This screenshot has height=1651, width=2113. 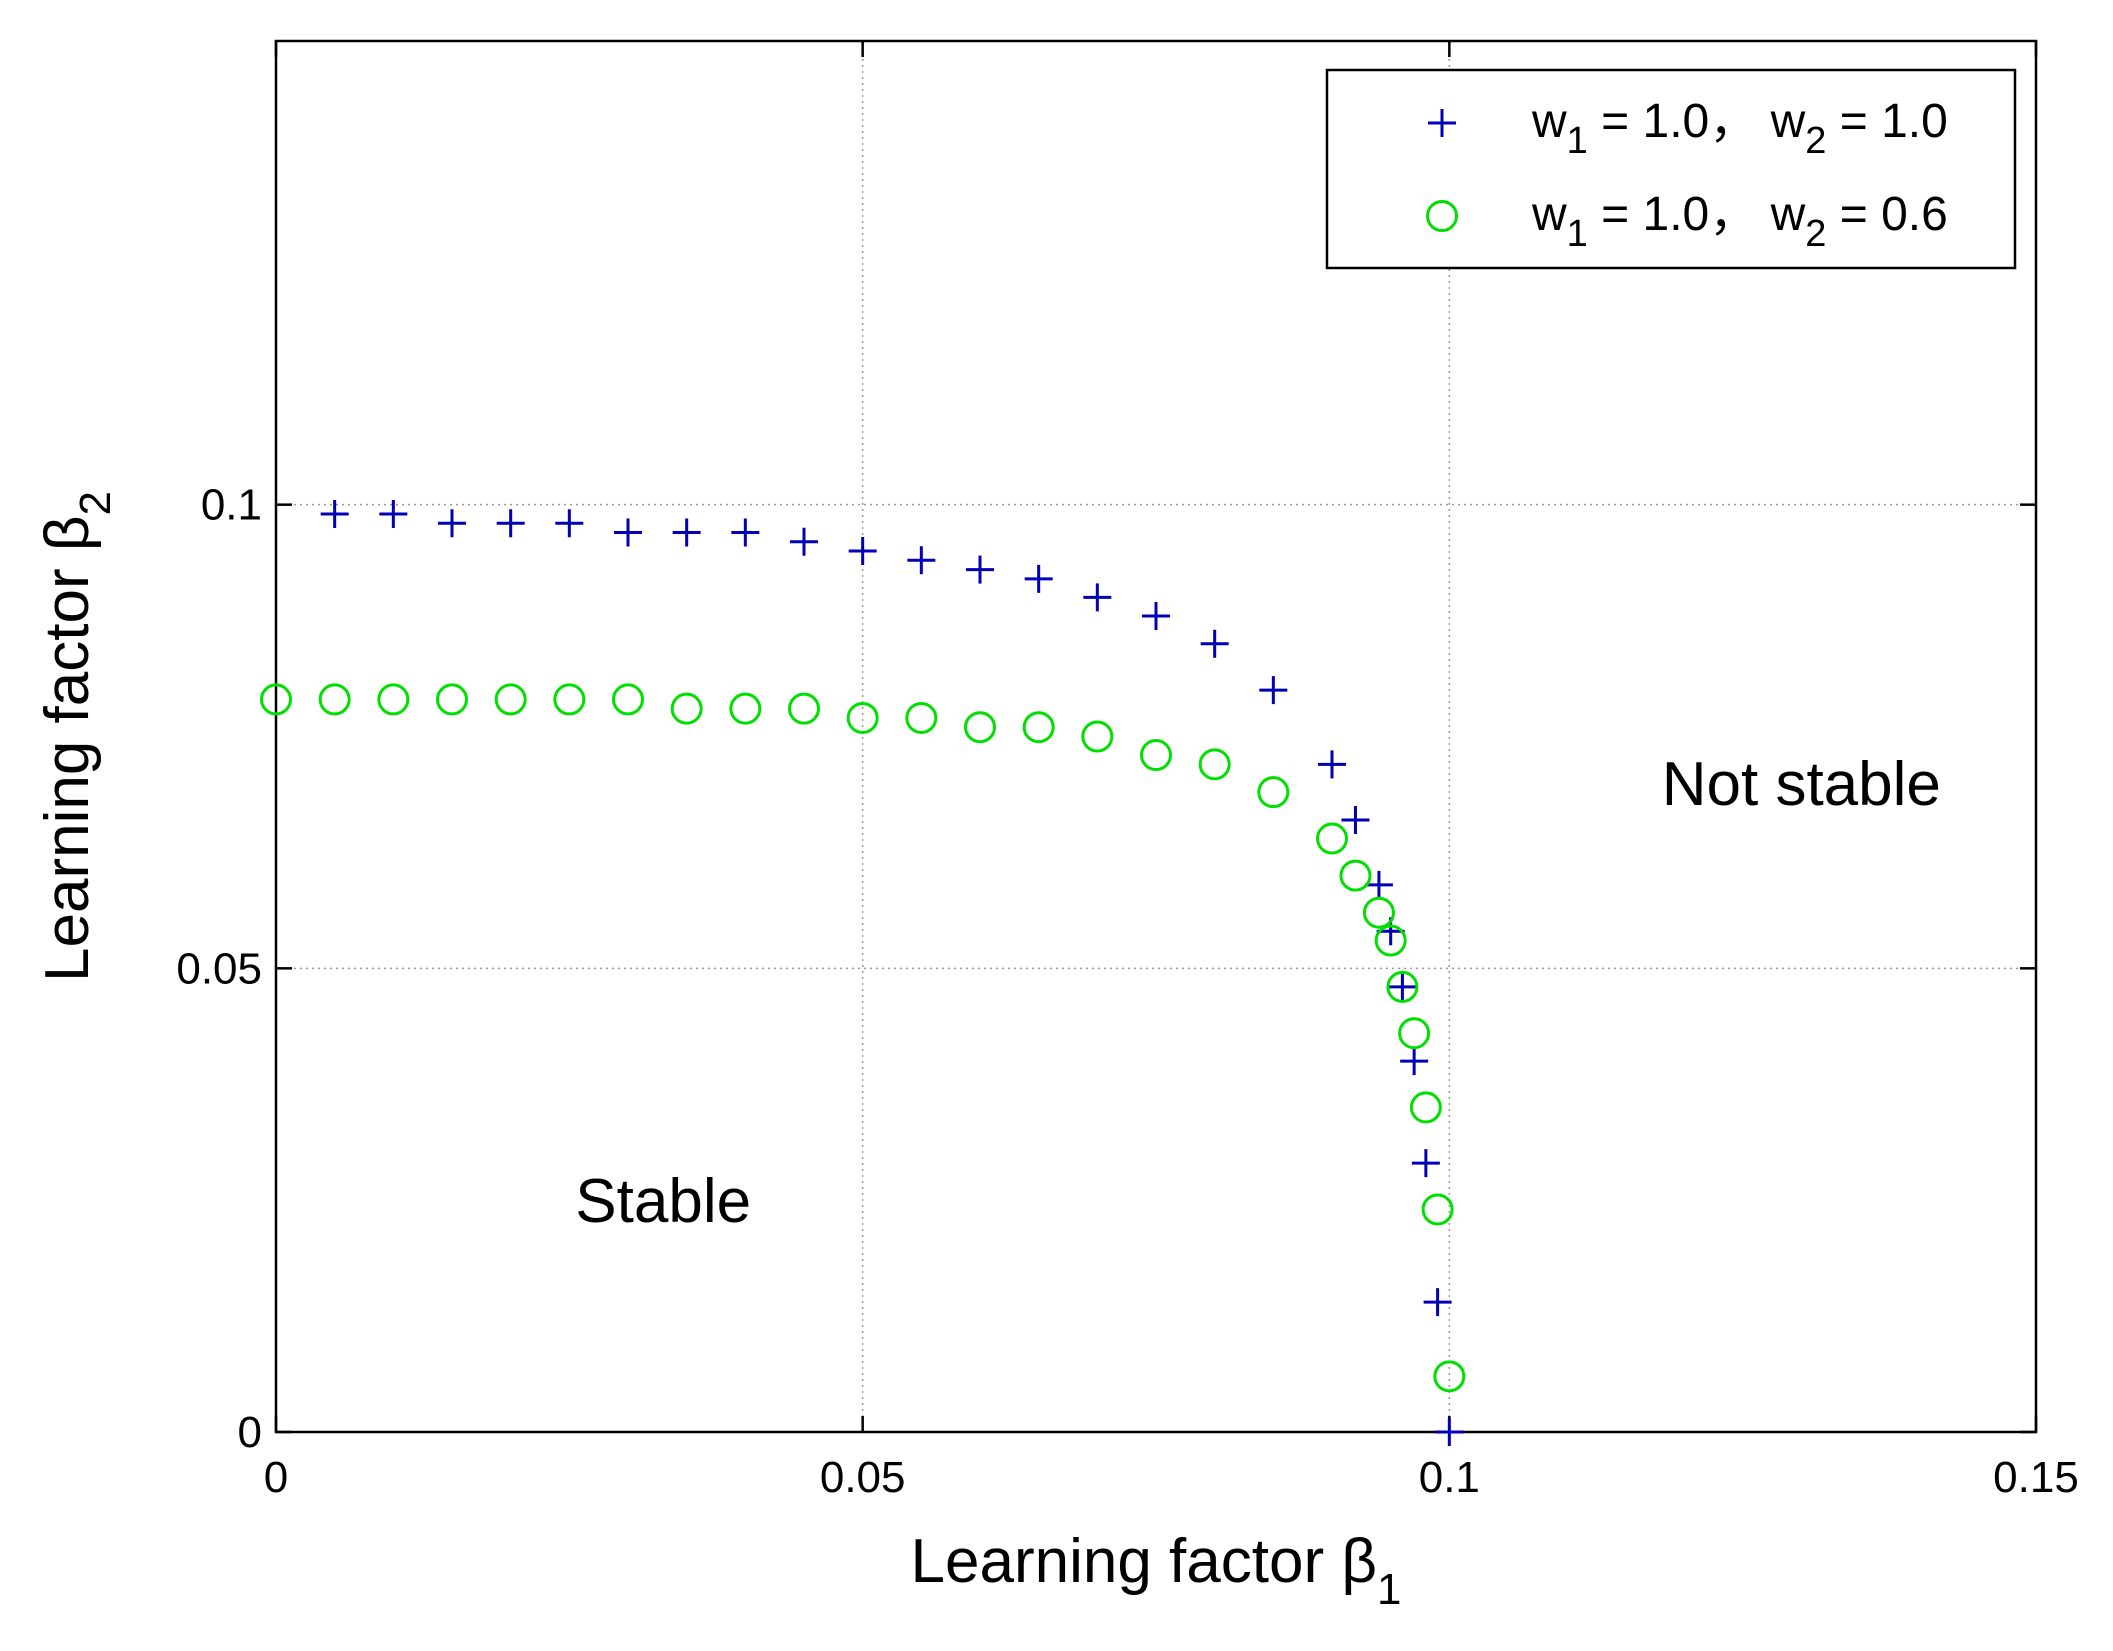 I want to click on y-tick-label: 0.1, so click(x=231, y=505).